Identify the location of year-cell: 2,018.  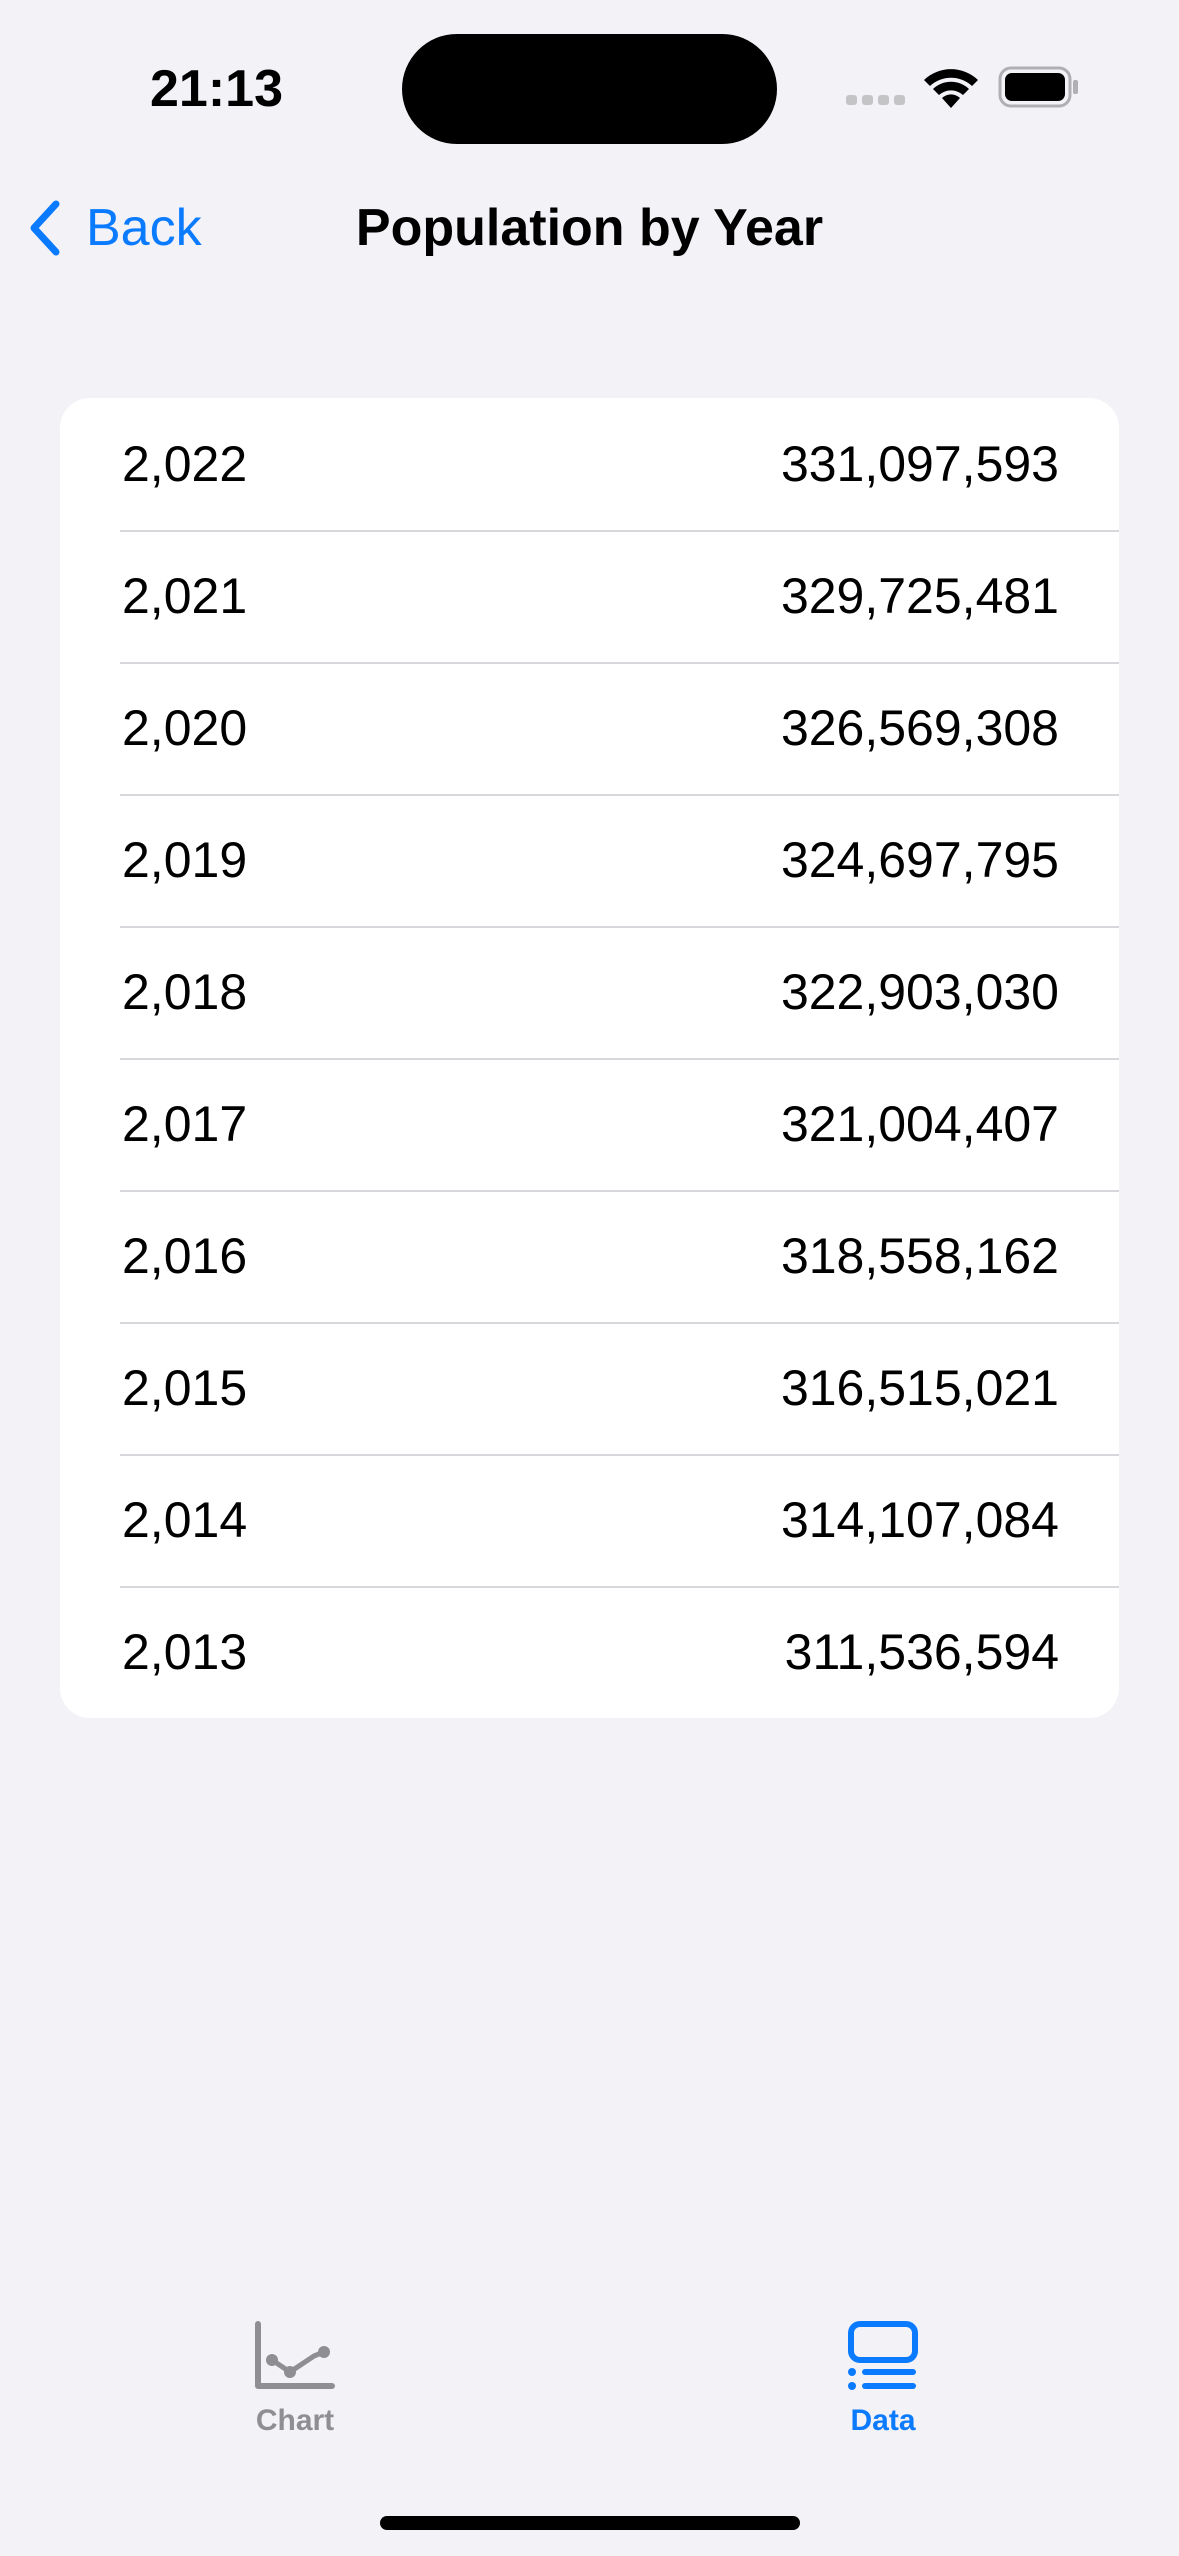
(185, 992).